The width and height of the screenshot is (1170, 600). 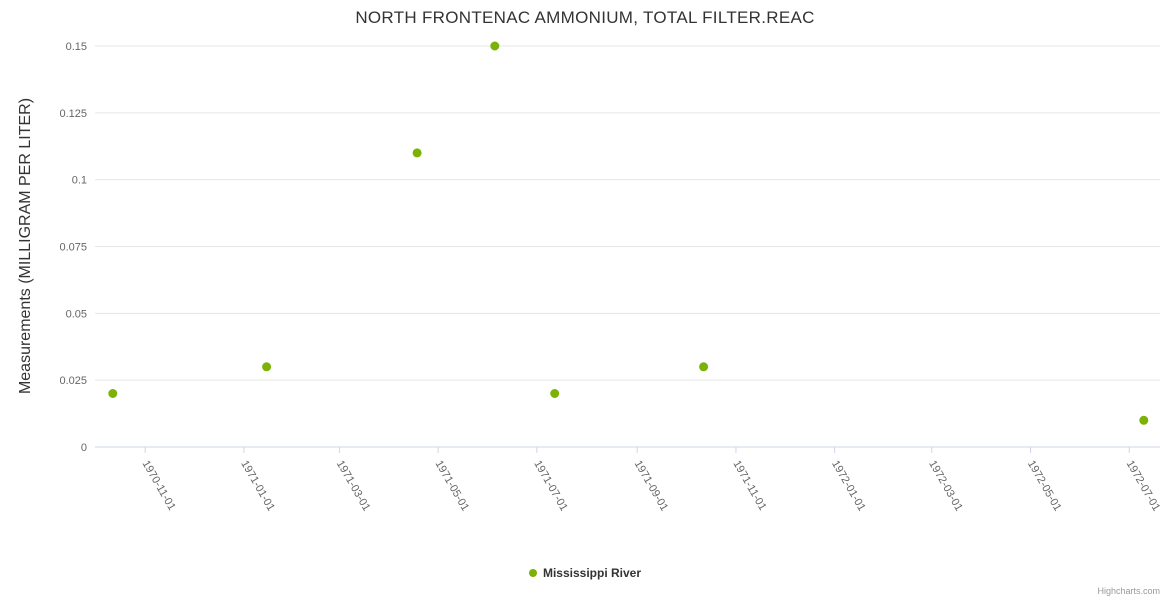 I want to click on x-tick-label: 1971-01-01, so click(x=257, y=486).